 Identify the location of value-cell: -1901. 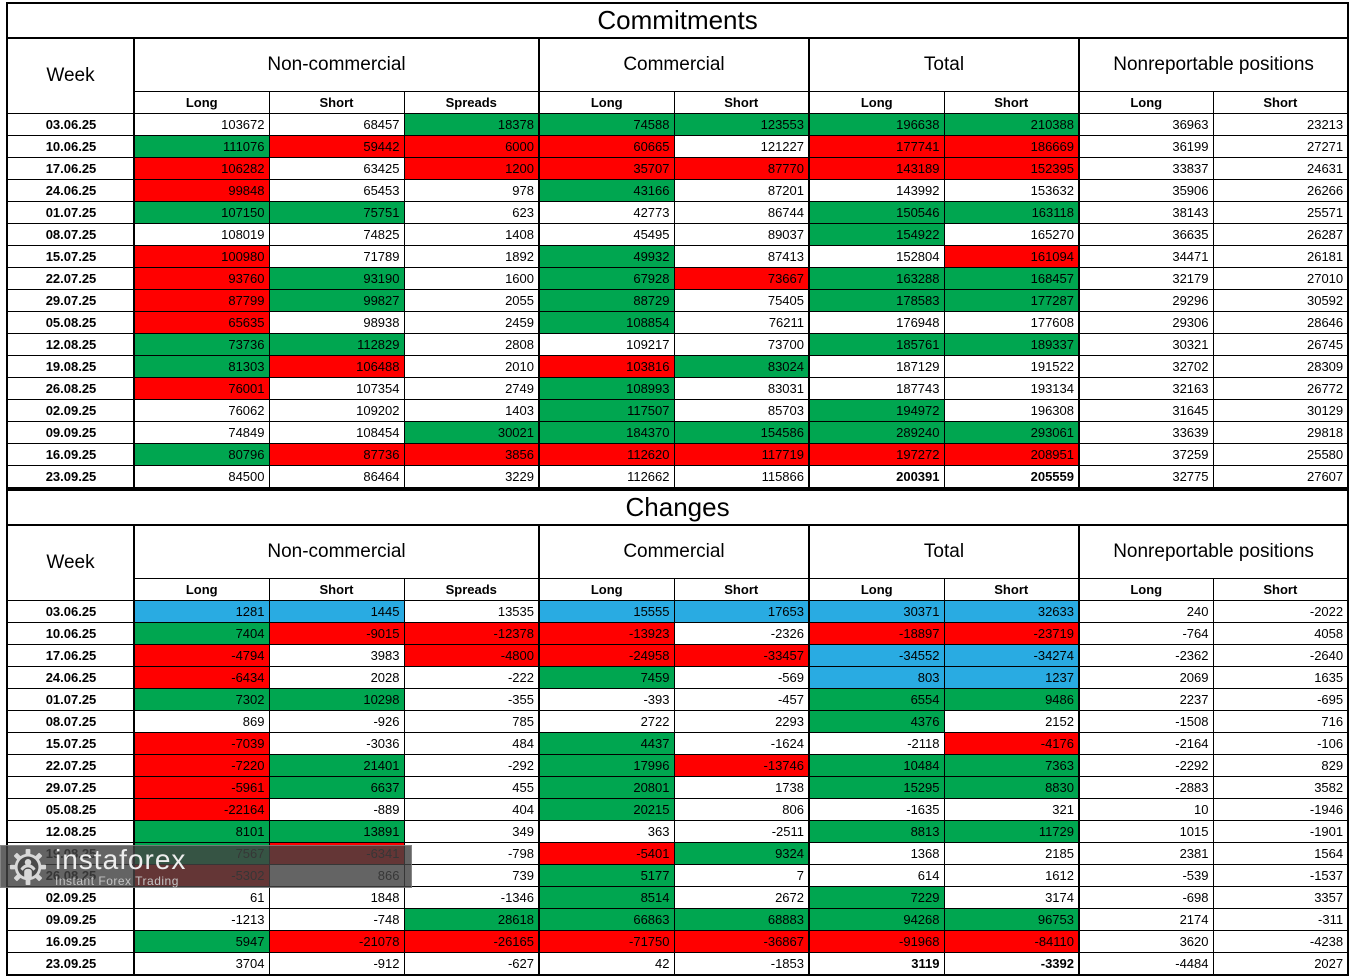
(1280, 831).